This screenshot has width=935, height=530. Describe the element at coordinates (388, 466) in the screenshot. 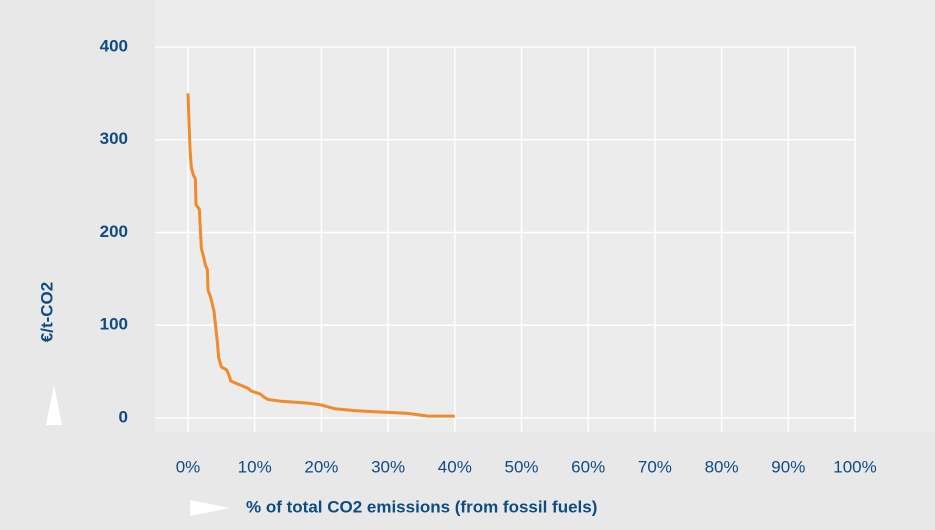

I see `x-tick-label: 30%` at that location.